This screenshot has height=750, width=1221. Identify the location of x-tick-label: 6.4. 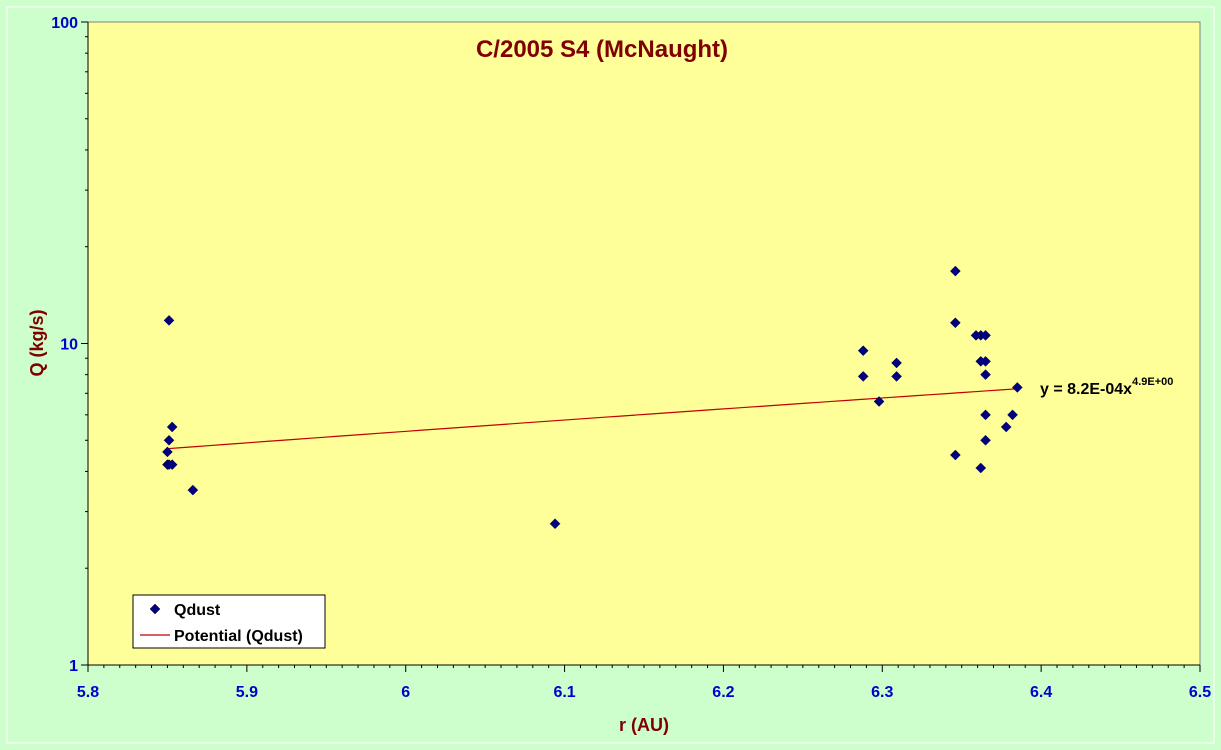
(1041, 692).